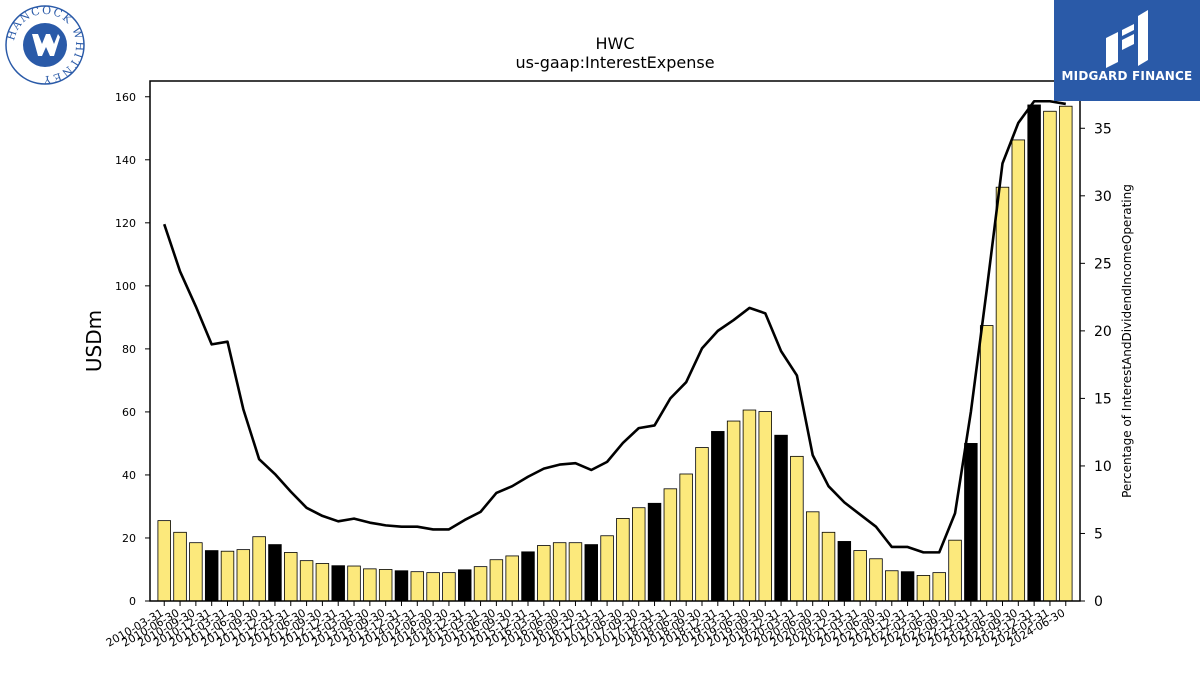 Image resolution: width=1200 pixels, height=675 pixels. I want to click on y2-tick-label: 25, so click(1103, 264).